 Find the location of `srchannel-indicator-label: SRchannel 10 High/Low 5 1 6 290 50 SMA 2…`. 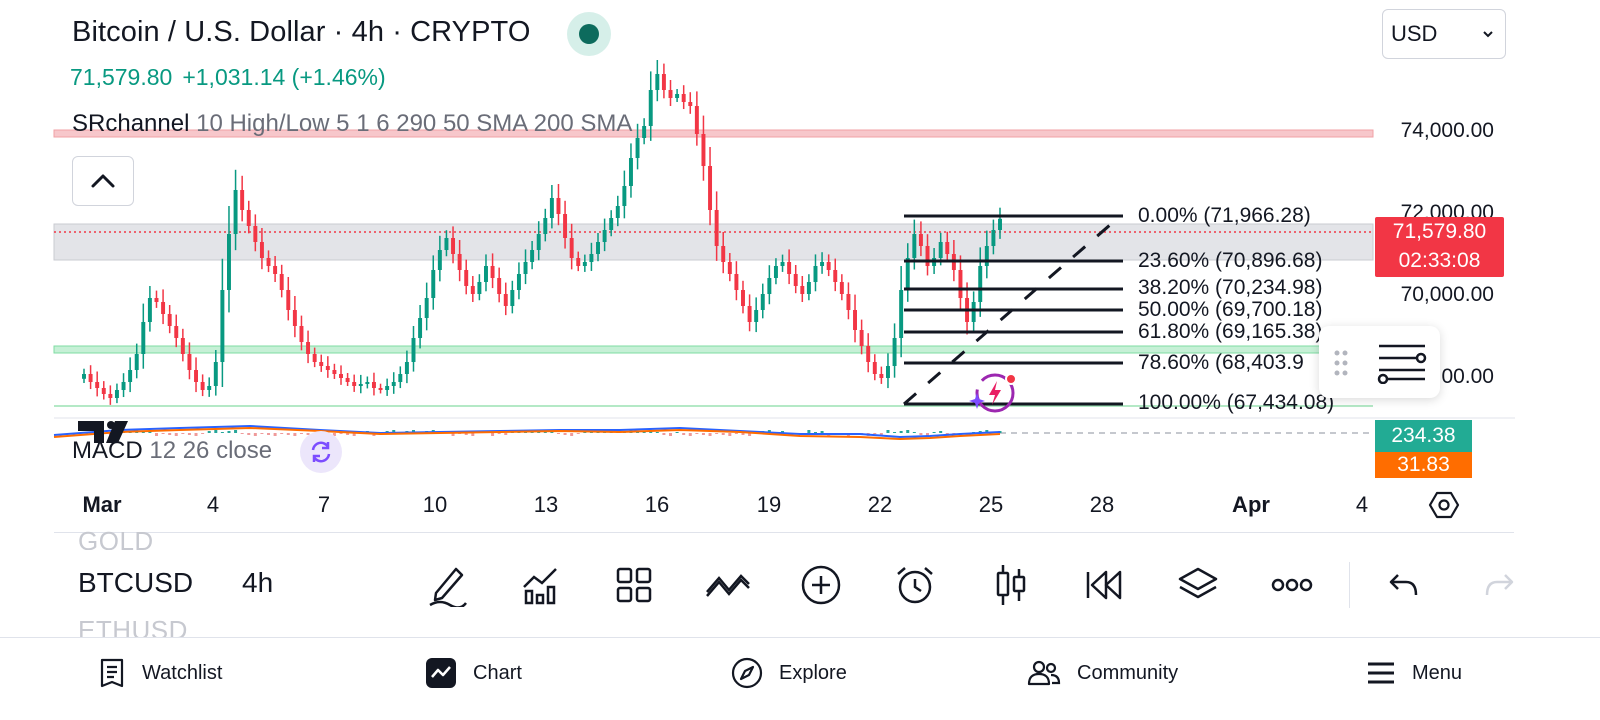

srchannel-indicator-label: SRchannel 10 High/Low 5 1 6 290 50 SMA 2… is located at coordinates (352, 124).